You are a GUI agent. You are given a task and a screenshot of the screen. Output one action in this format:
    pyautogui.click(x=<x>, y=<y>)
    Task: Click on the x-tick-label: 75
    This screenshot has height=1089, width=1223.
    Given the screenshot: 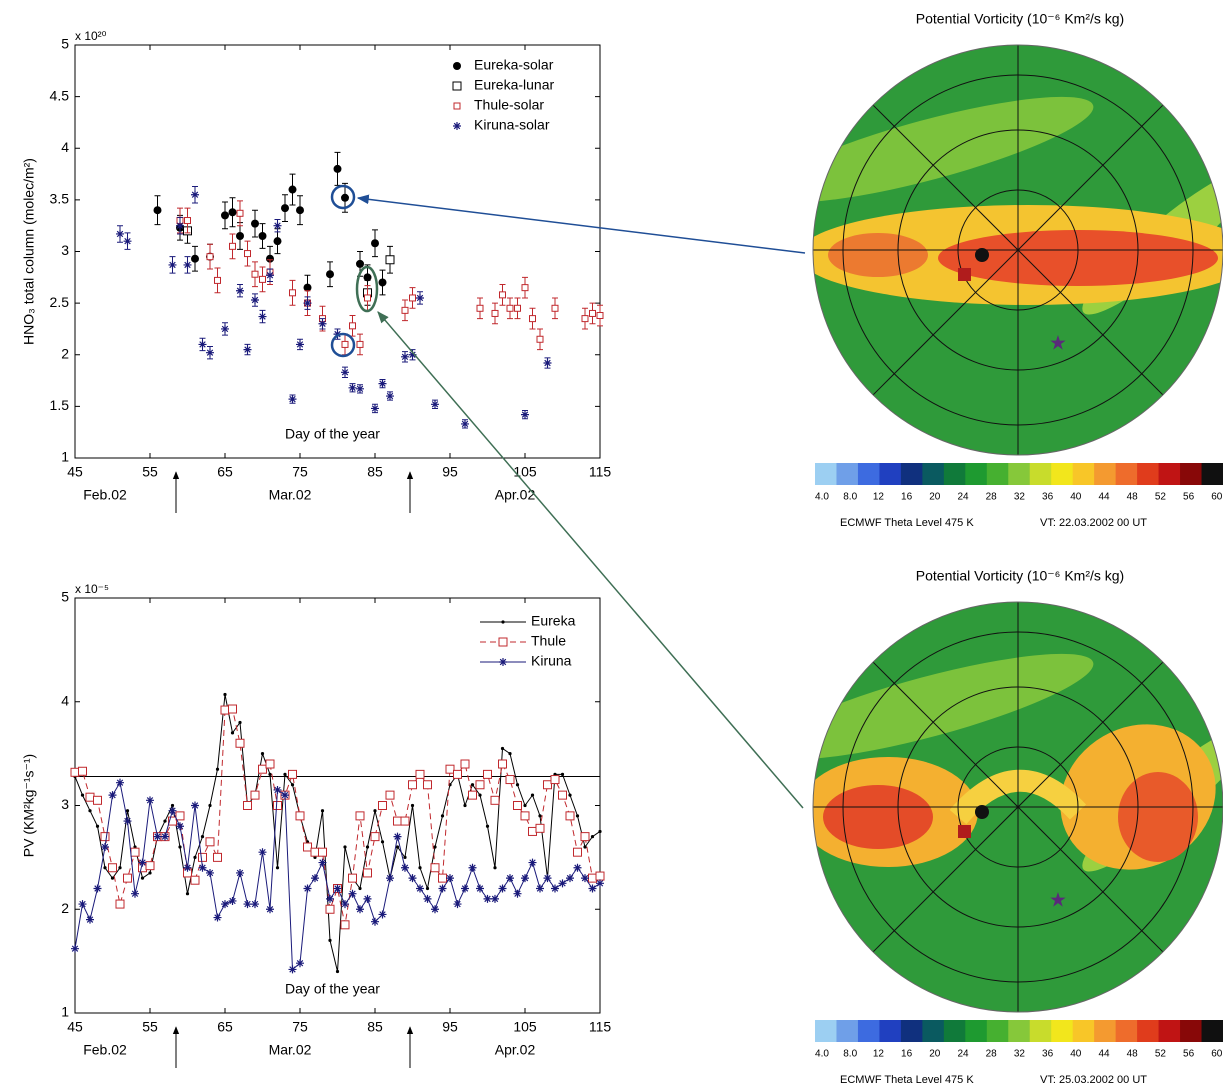 What is the action you would take?
    pyautogui.click(x=300, y=1027)
    